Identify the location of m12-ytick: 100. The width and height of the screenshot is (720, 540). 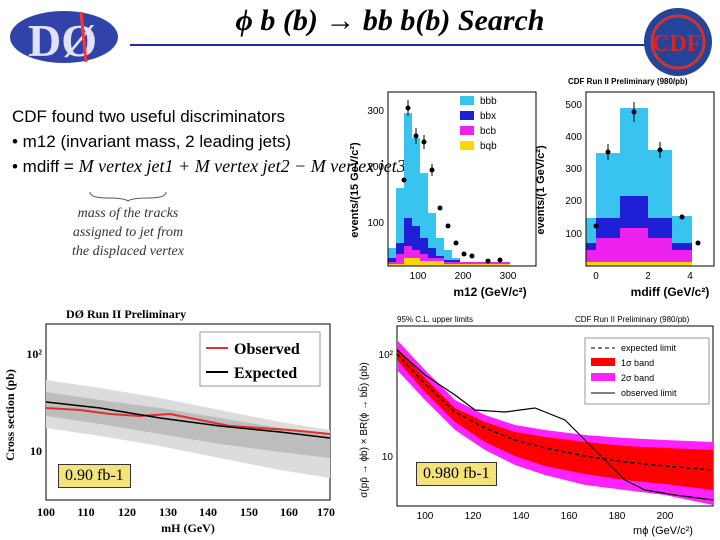
(375, 223).